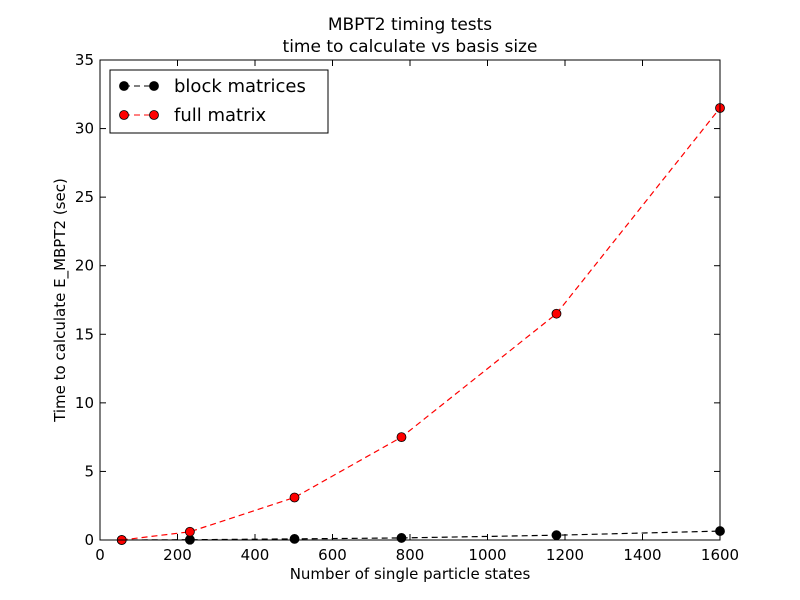 This screenshot has height=600, width=800. I want to click on legend: block matrices full matrix, so click(219, 101).